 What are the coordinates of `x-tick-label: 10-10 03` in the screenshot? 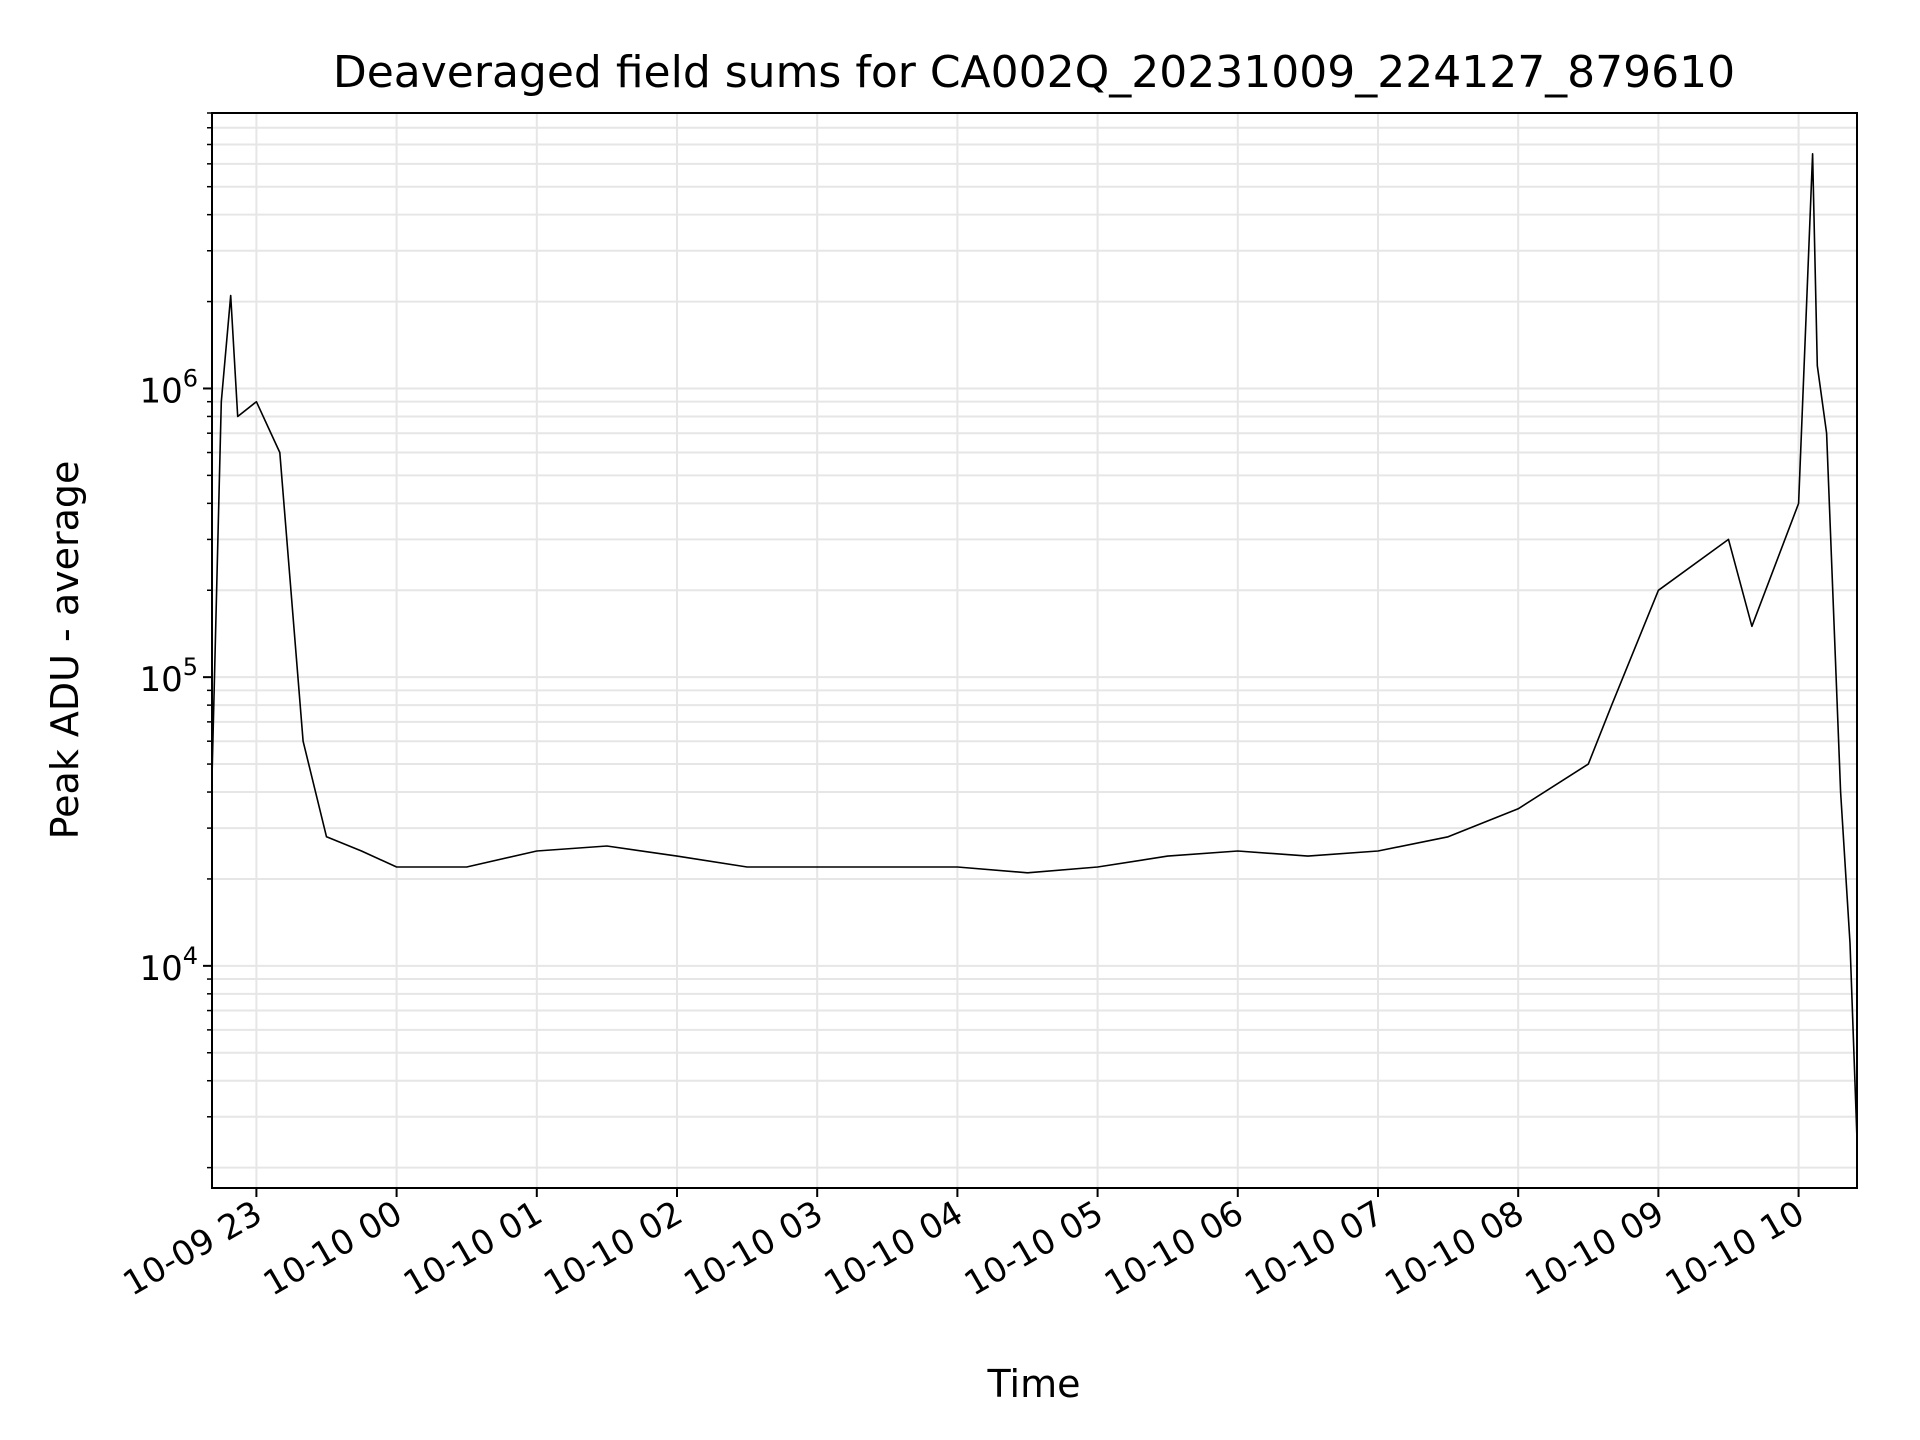 It's located at (753, 1248).